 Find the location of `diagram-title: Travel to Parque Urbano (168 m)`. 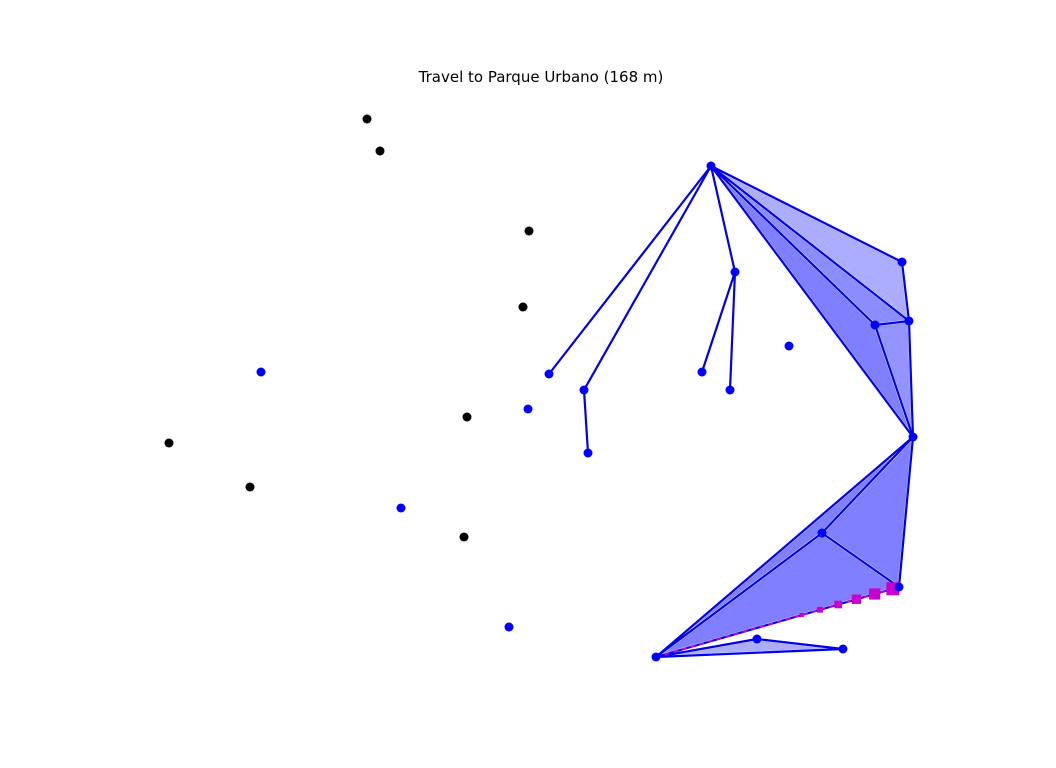

diagram-title: Travel to Parque Urbano (168 m) is located at coordinates (541, 77).